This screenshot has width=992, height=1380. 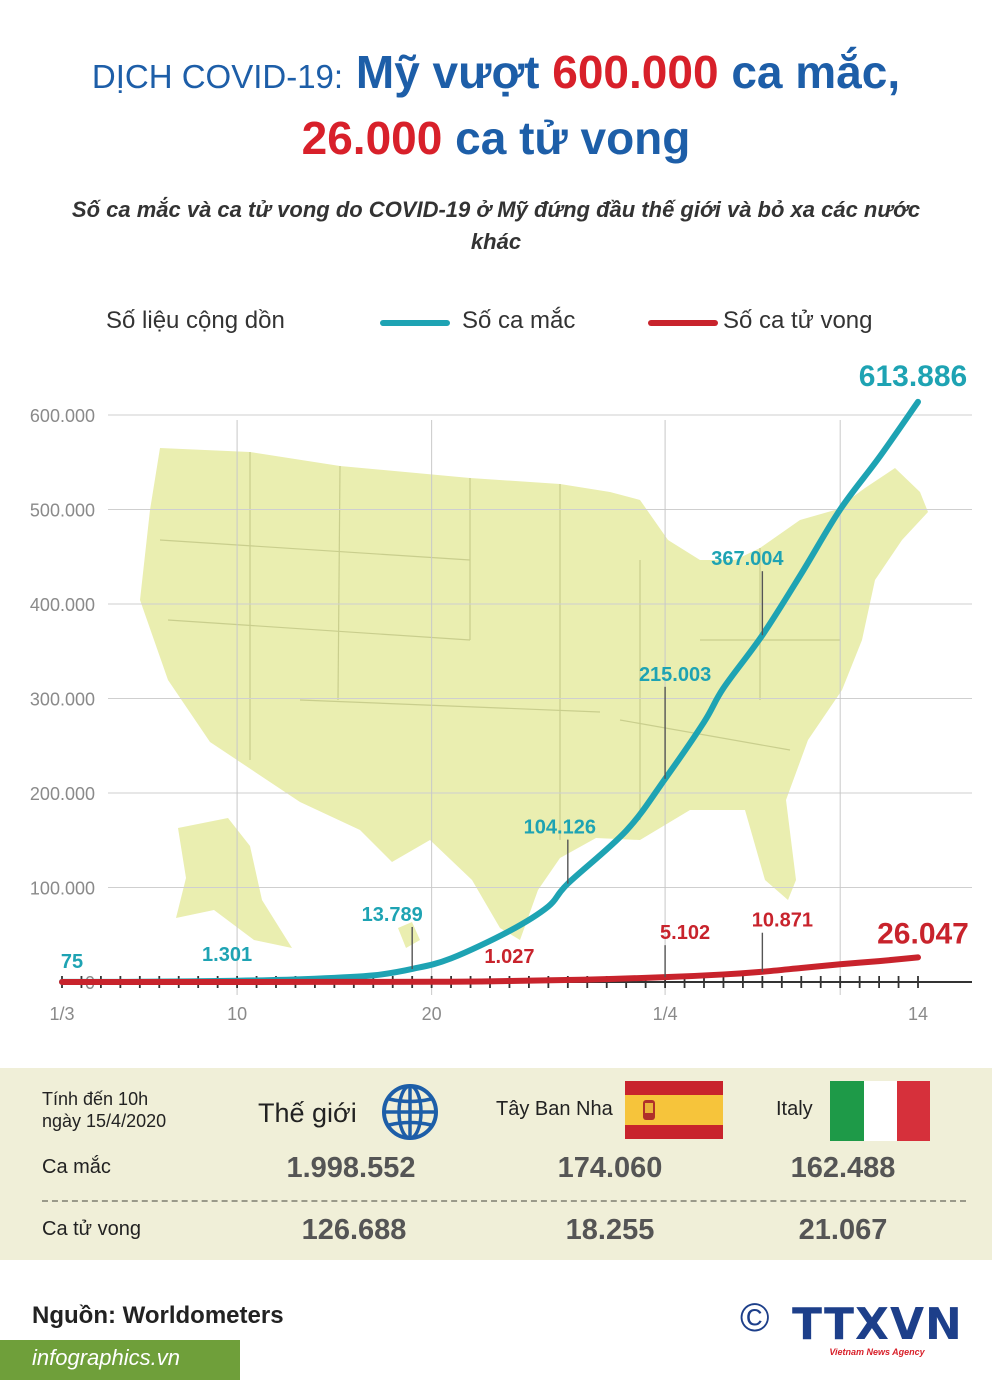 I want to click on title2-end: ca tử vong, so click(x=573, y=138).